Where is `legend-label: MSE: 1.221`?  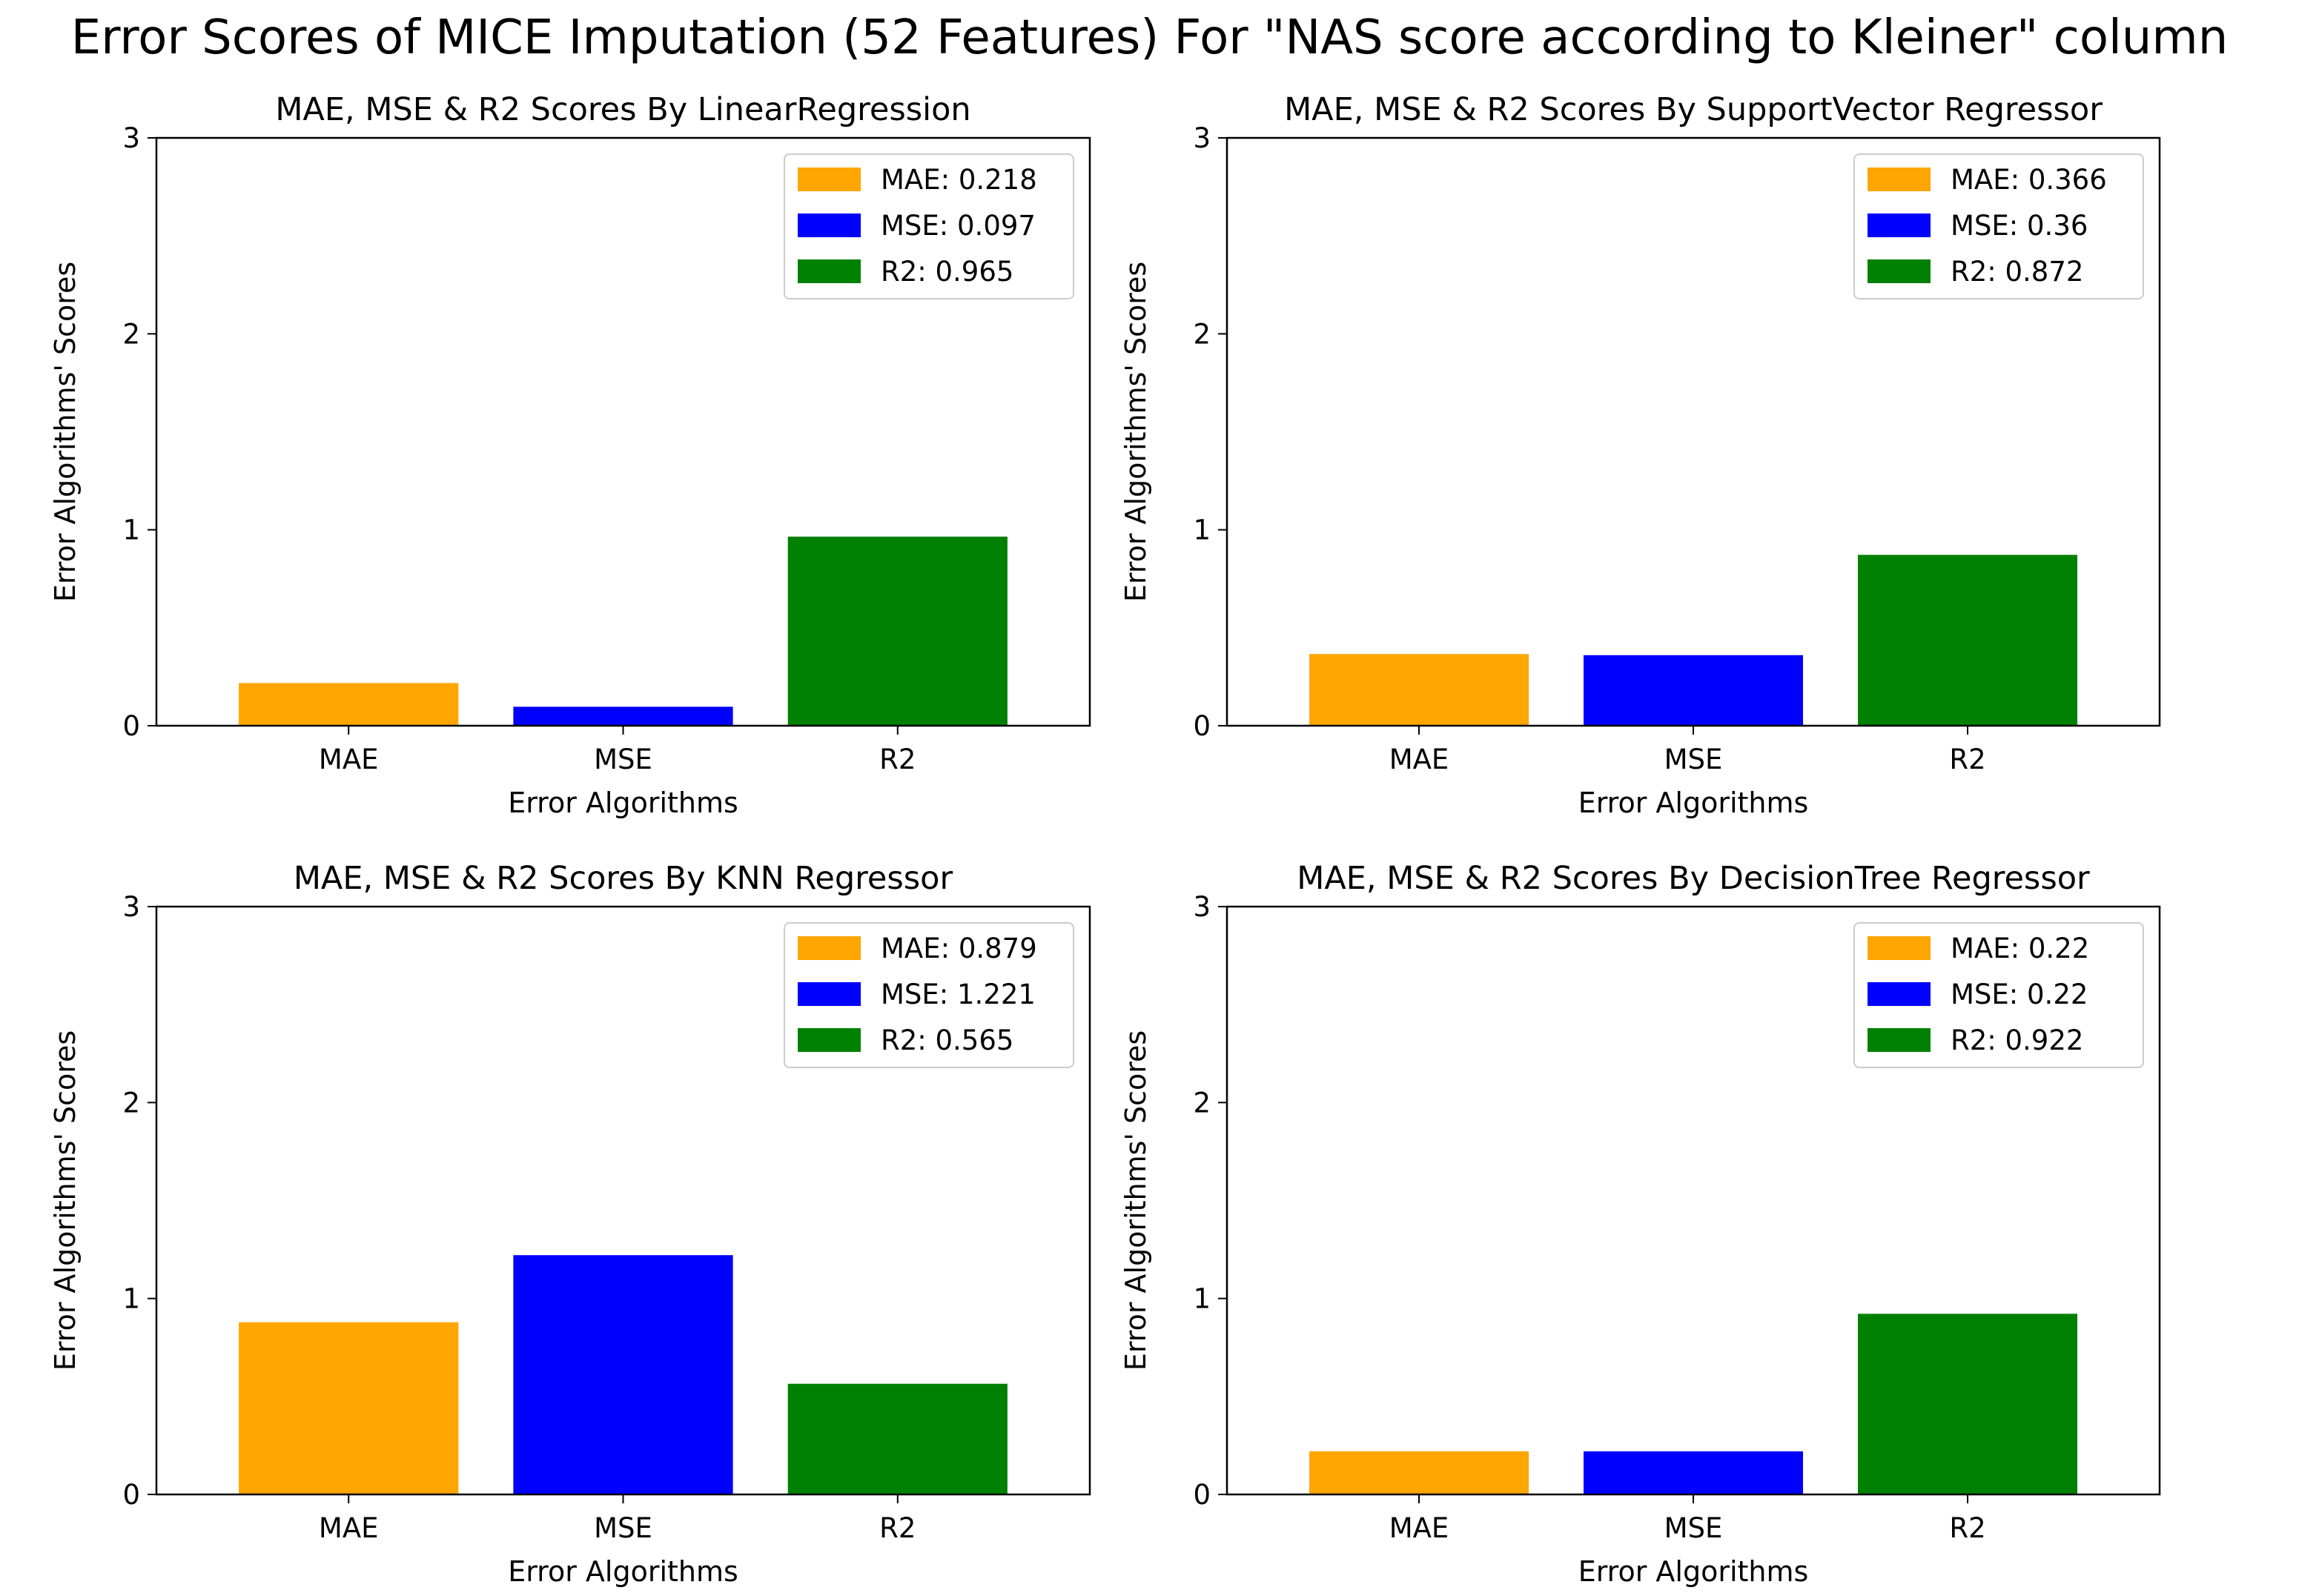 legend-label: MSE: 1.221 is located at coordinates (958, 994).